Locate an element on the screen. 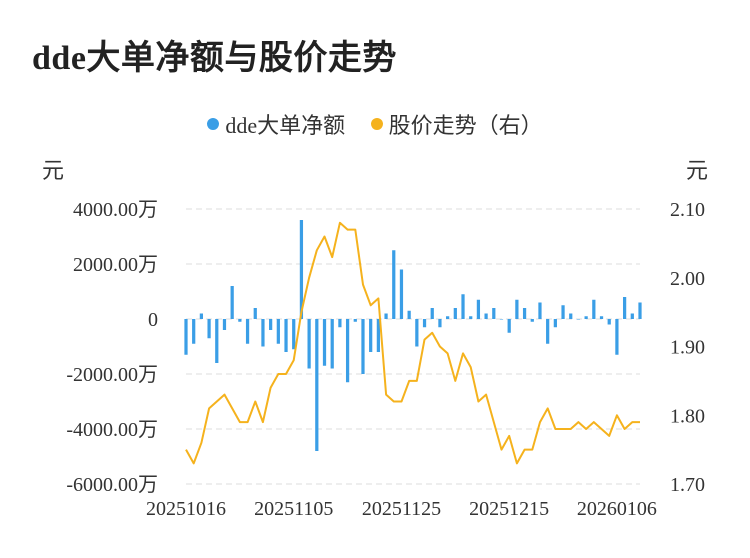 The height and width of the screenshot is (558, 750). chart-legend: dde大单净额 股价走势（右） is located at coordinates (375, 124).